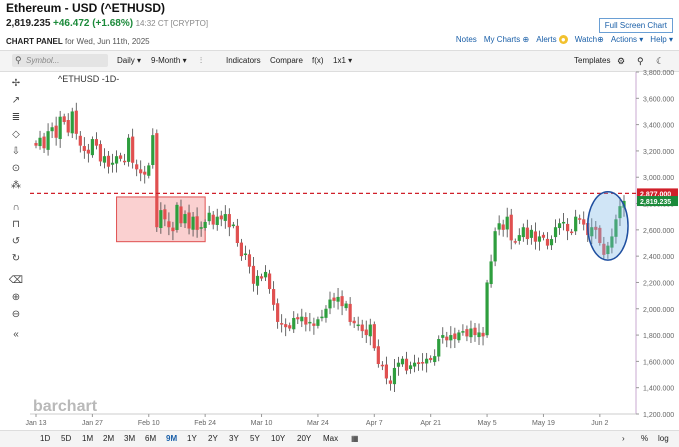 This screenshot has width=679, height=447. Describe the element at coordinates (149, 423) in the screenshot. I see `x-tick-label: Feb 10` at that location.